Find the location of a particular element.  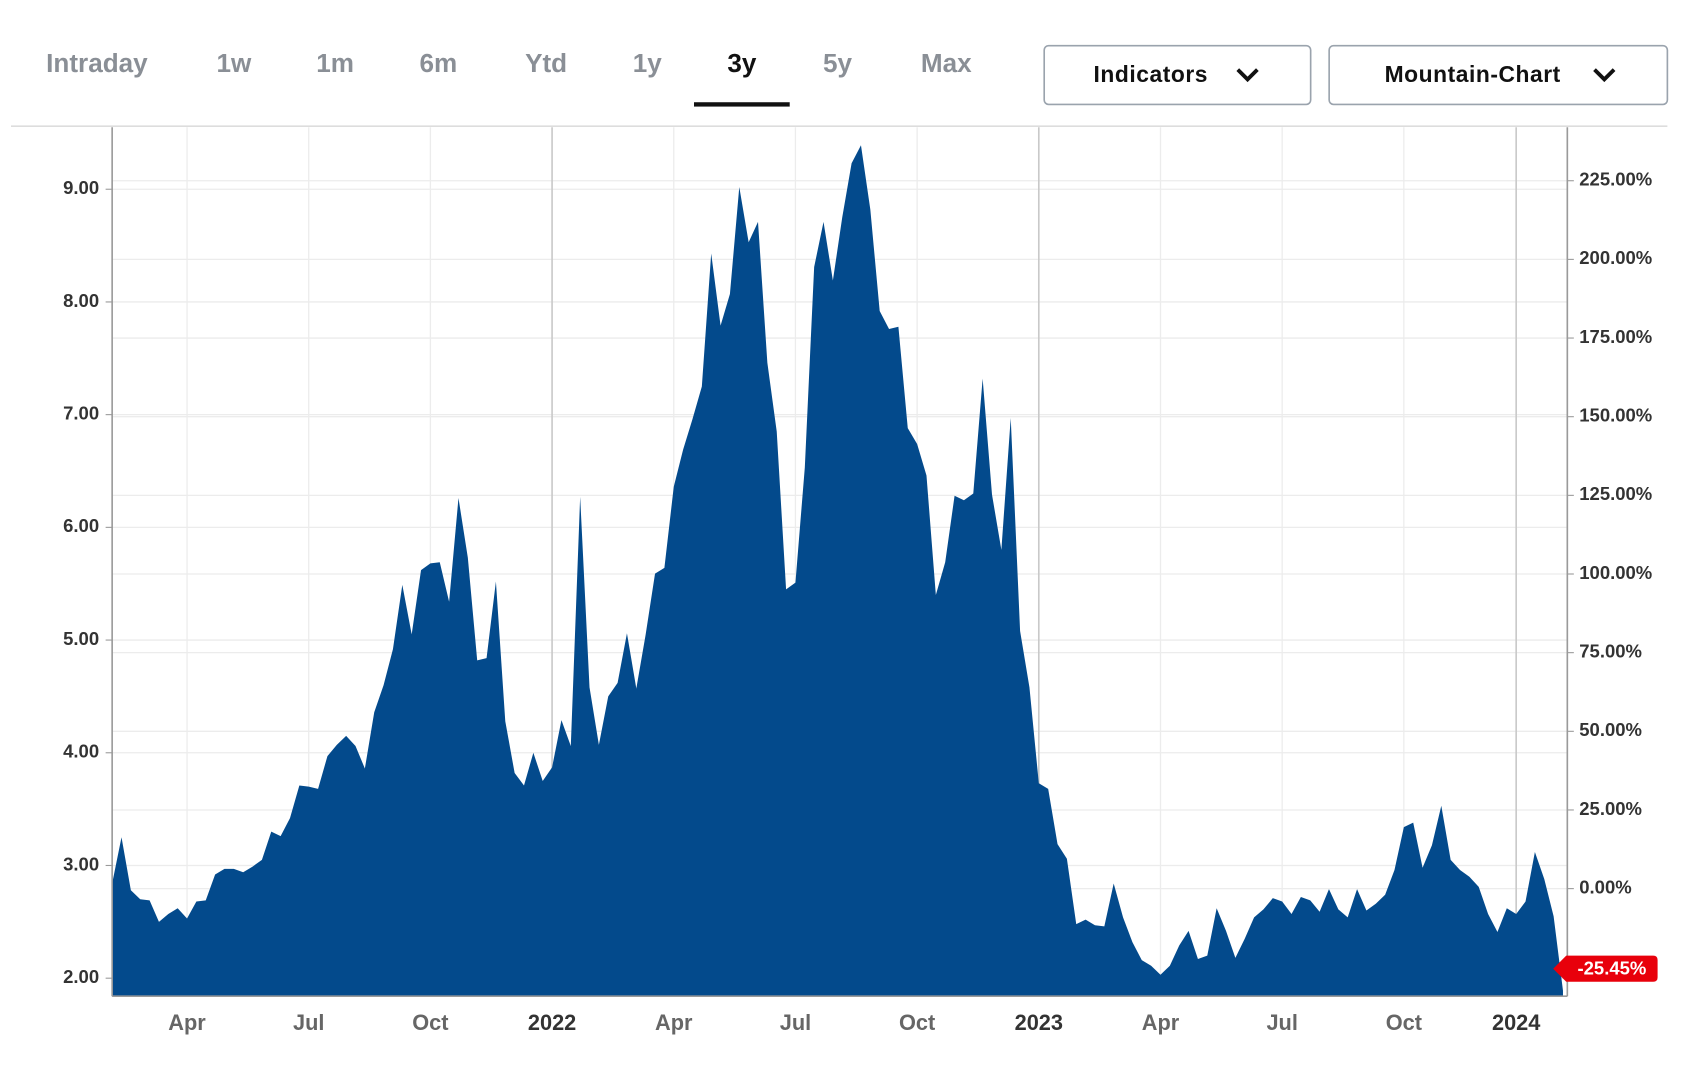

range-tab: 1m is located at coordinates (335, 63).